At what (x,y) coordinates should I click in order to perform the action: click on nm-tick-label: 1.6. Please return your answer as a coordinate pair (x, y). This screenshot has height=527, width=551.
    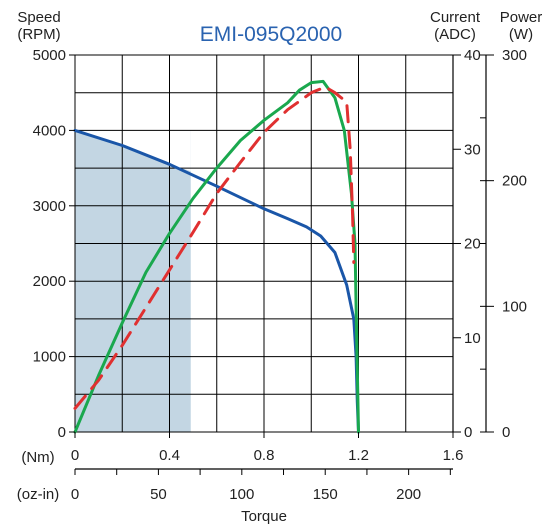
    Looking at the image, I should click on (453, 455).